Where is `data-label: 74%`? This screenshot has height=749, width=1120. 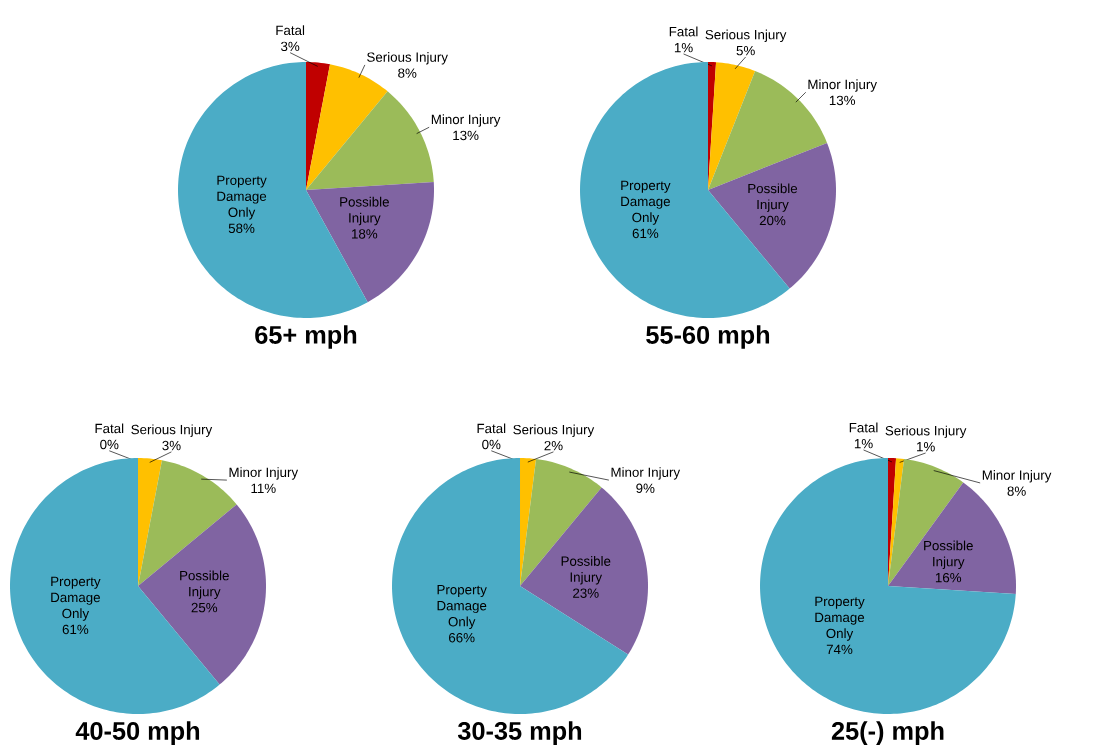 data-label: 74% is located at coordinates (839, 649).